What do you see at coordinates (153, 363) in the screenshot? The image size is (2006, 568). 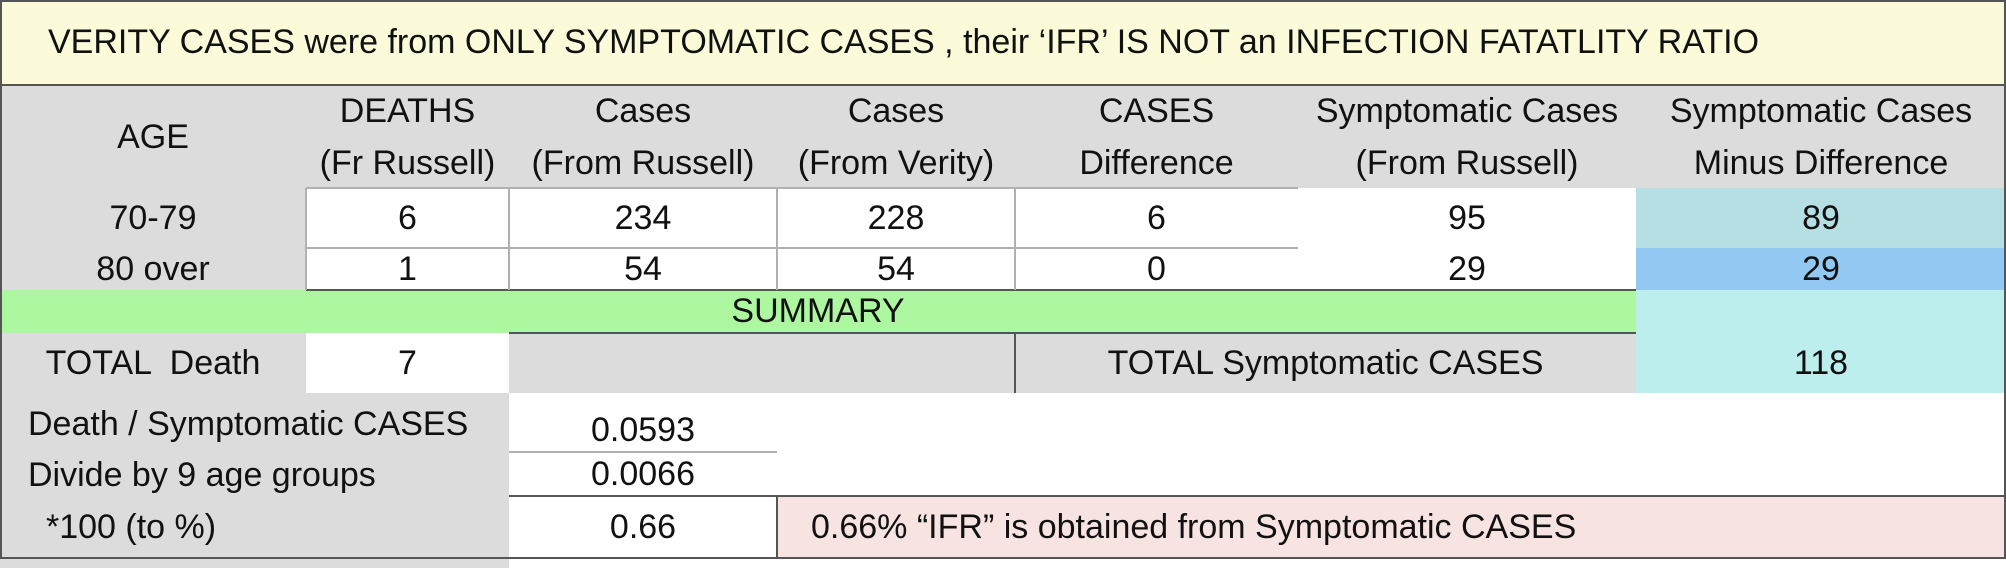 I see `total-death-label: TOTAL Death` at bounding box center [153, 363].